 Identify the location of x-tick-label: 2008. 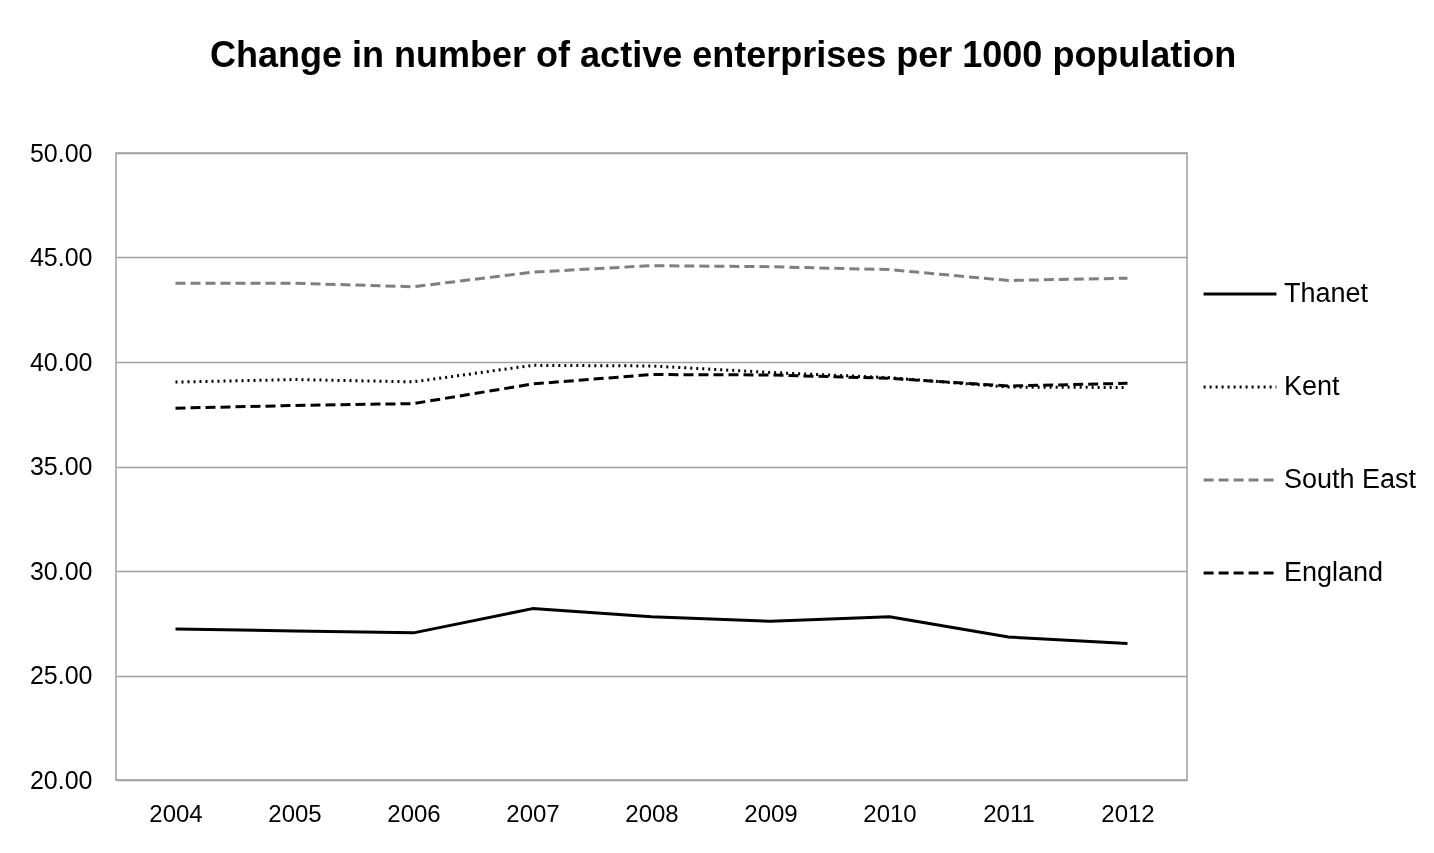
(652, 813).